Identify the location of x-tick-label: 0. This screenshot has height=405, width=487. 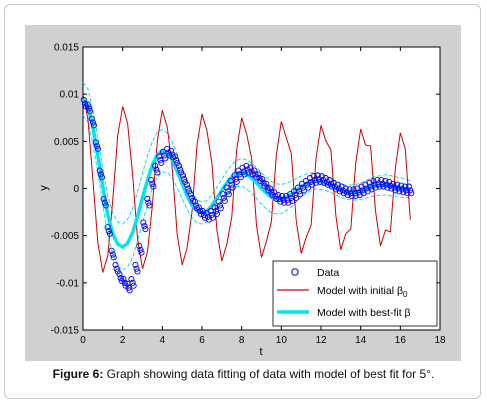
(83, 340).